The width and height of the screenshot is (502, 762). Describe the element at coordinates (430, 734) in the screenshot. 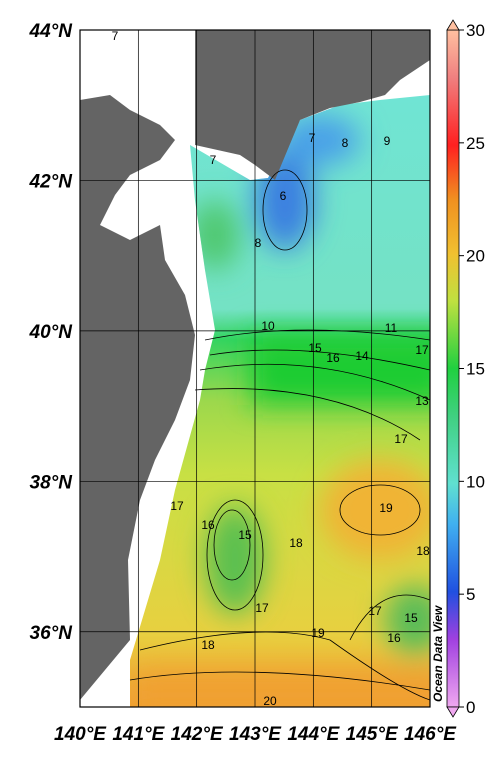

I see `lon-tick-label: 146°E` at that location.